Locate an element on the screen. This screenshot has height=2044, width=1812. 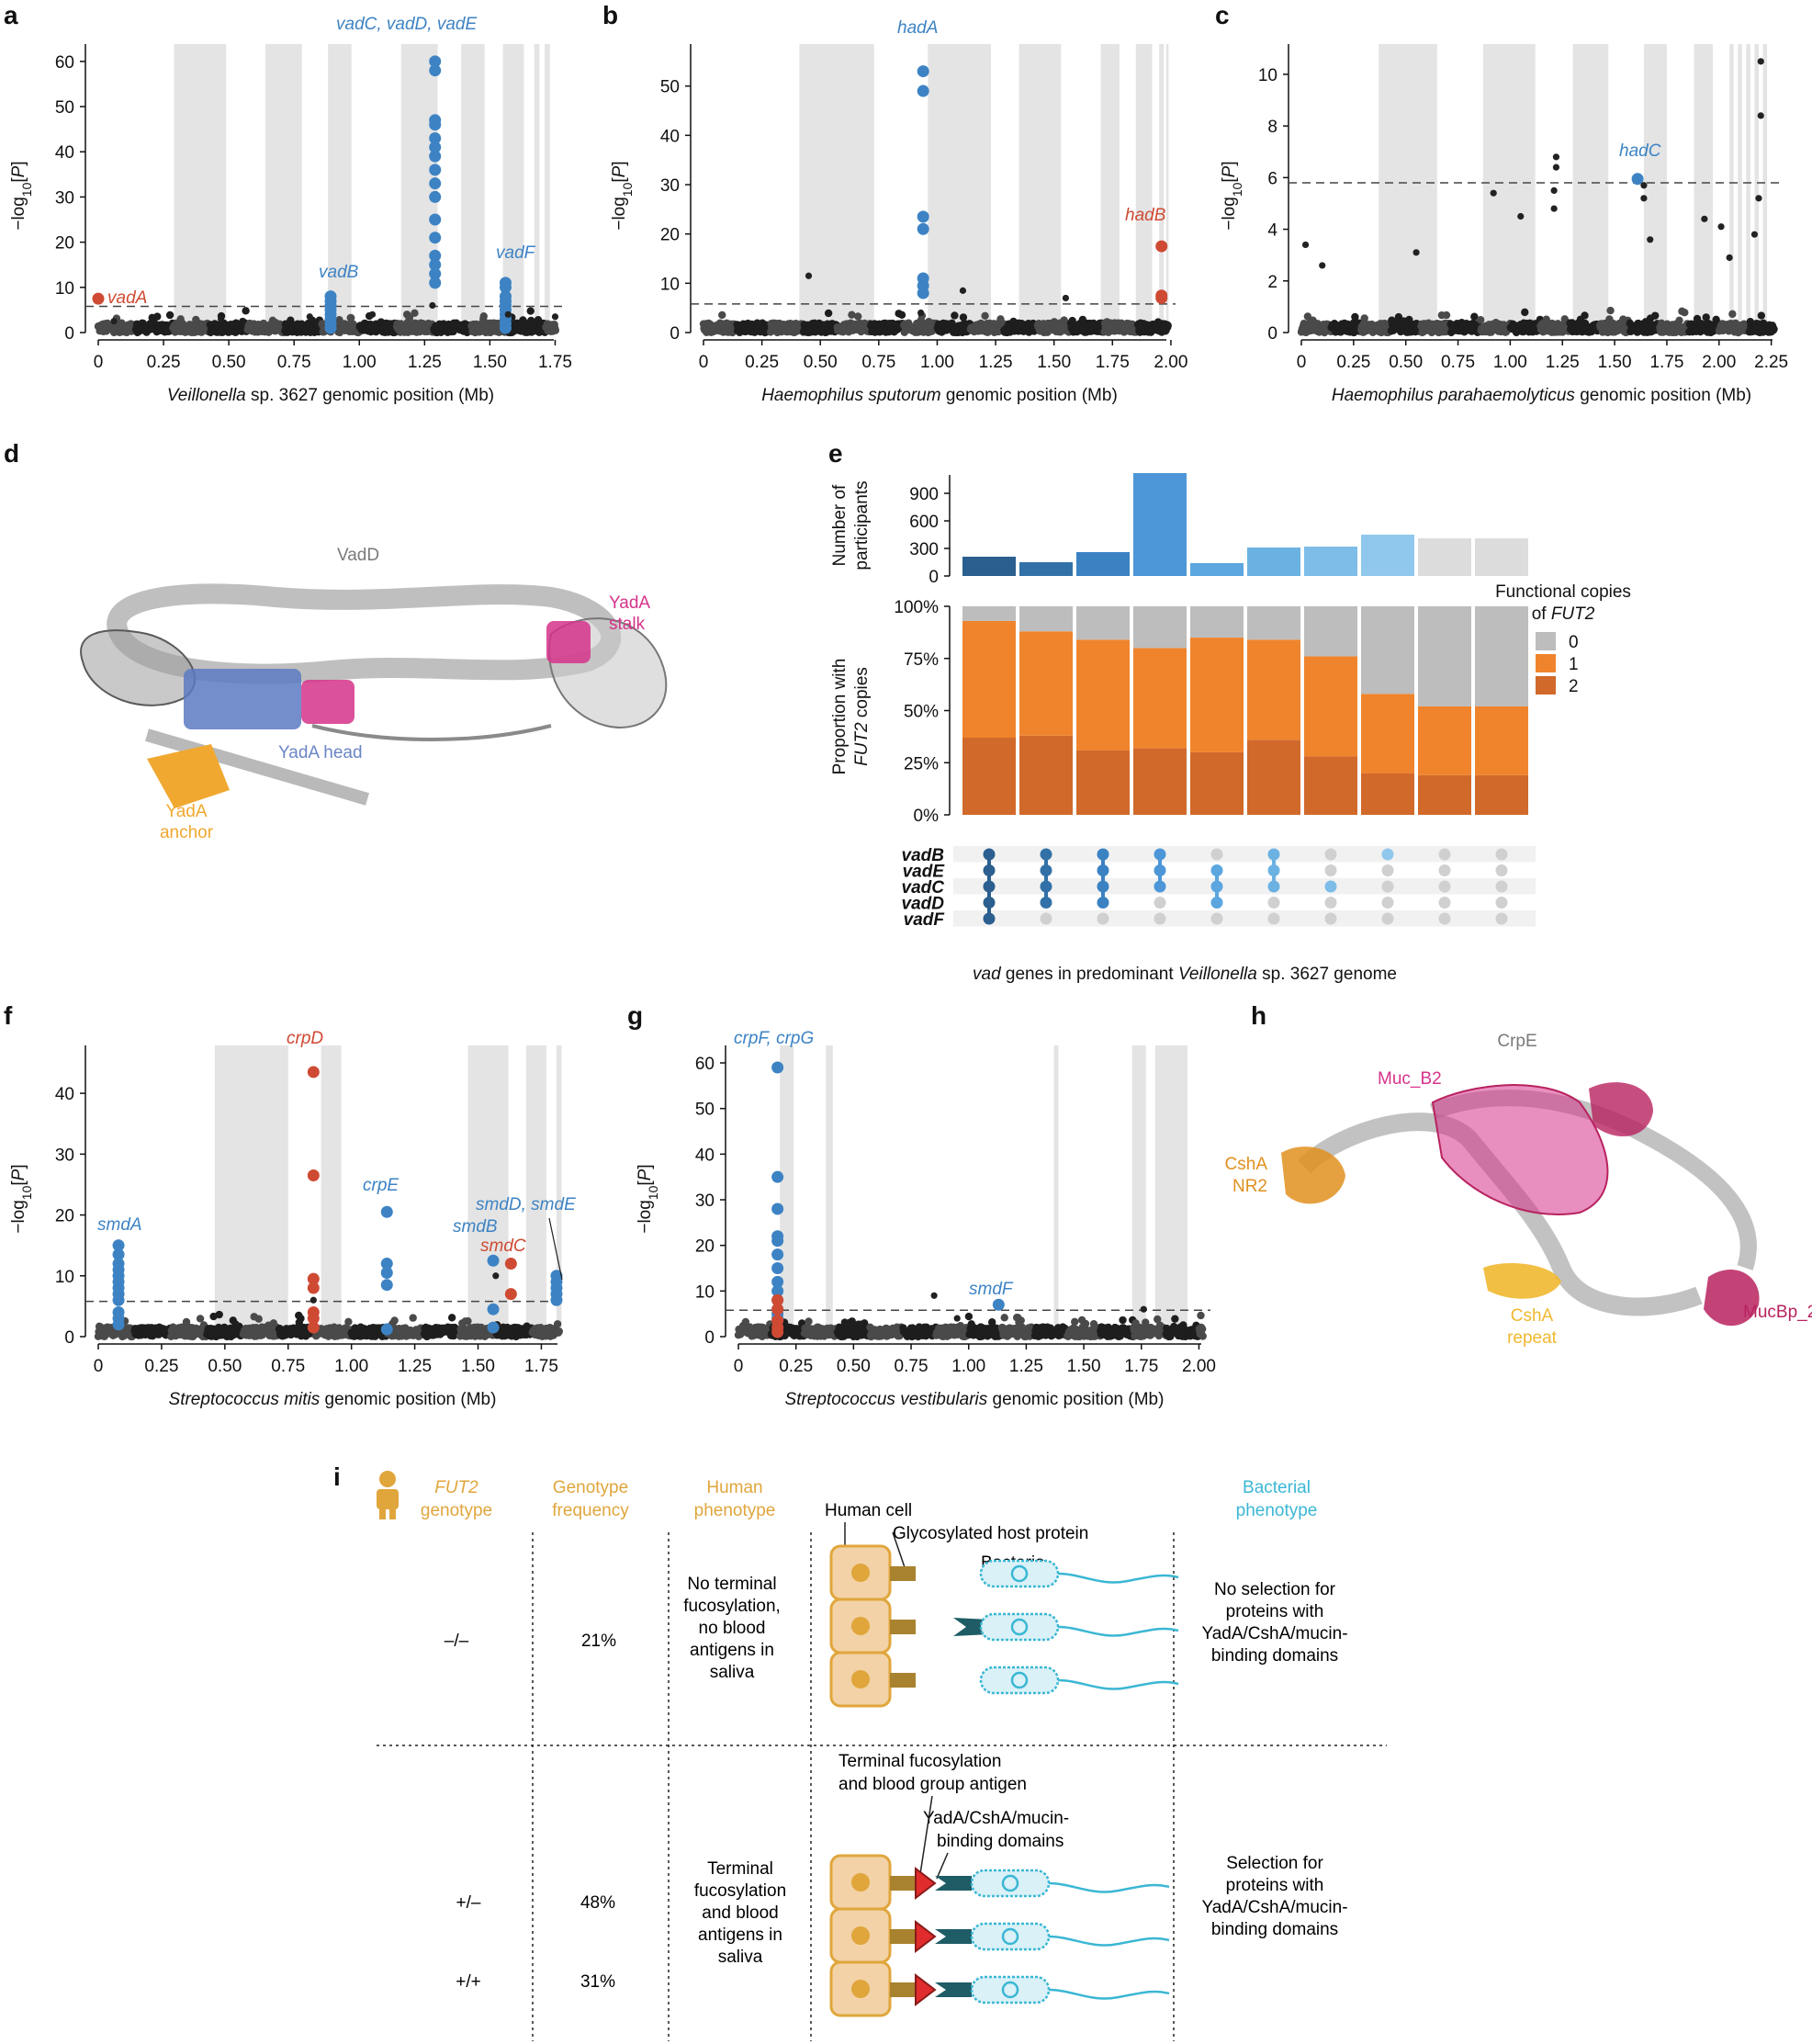
gene-label-vadF: vadF is located at coordinates (925, 920).